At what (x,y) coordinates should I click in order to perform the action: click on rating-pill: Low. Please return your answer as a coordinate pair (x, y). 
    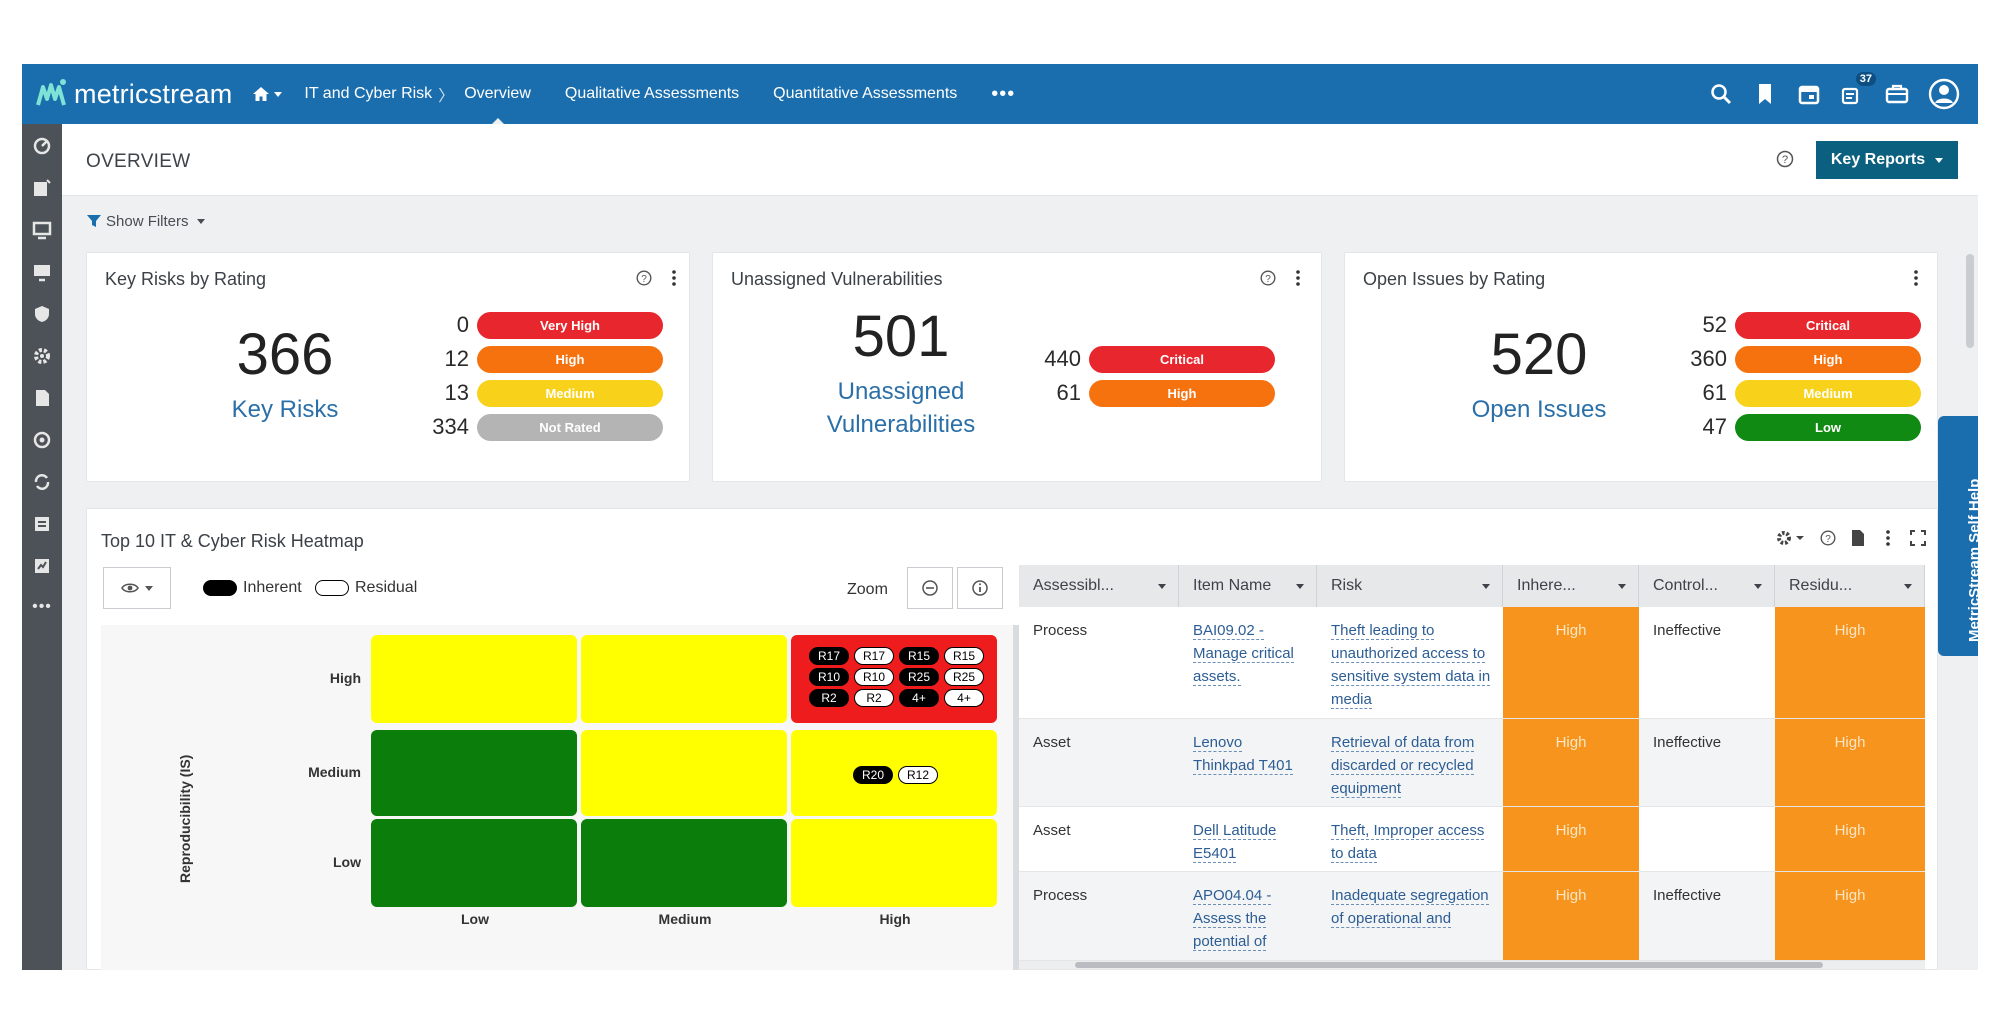
    Looking at the image, I should click on (1828, 427).